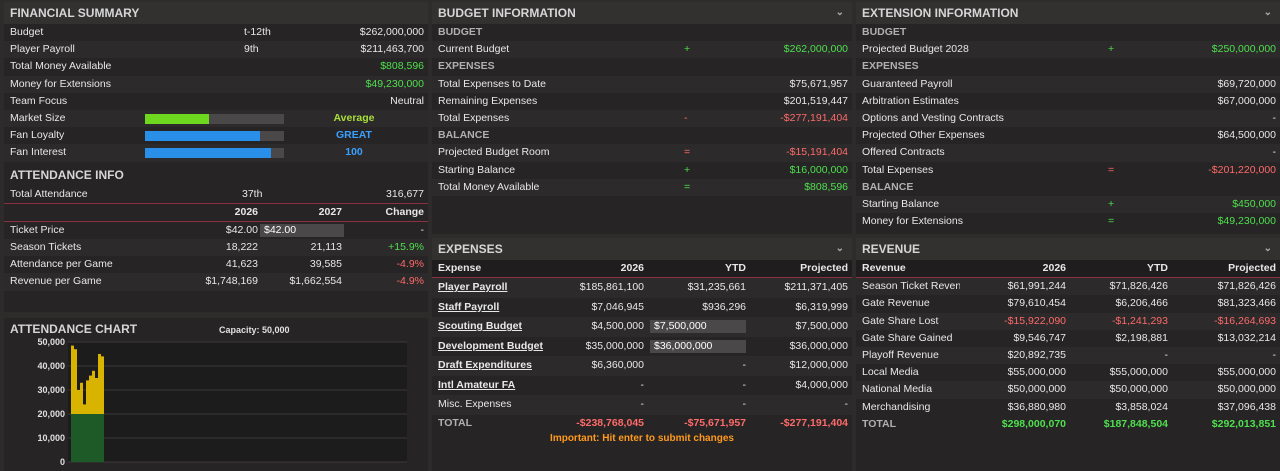  Describe the element at coordinates (51, 366) in the screenshot. I see `y-tick-label: 40,000` at that location.